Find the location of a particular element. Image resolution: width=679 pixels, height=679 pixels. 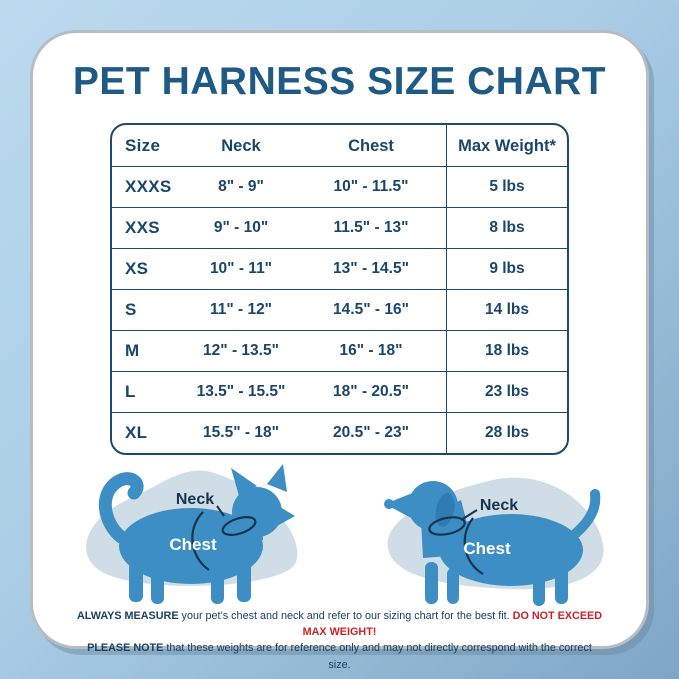

table-cell-chest: 14.5" - 16" is located at coordinates (371, 309).